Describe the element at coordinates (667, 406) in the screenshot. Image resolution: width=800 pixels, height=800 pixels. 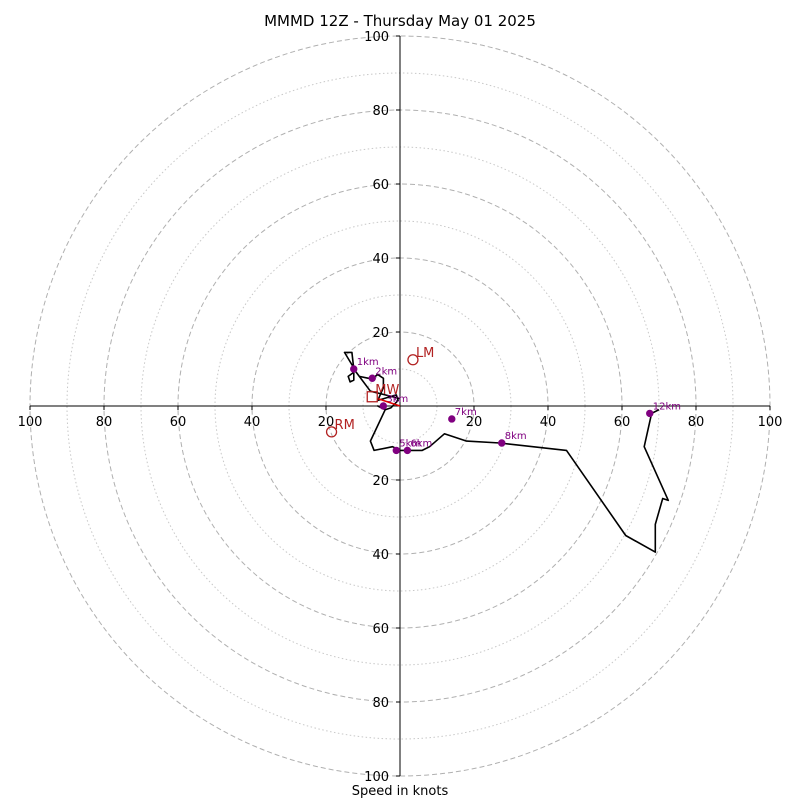
I see `height-label-12km: 12km` at that location.